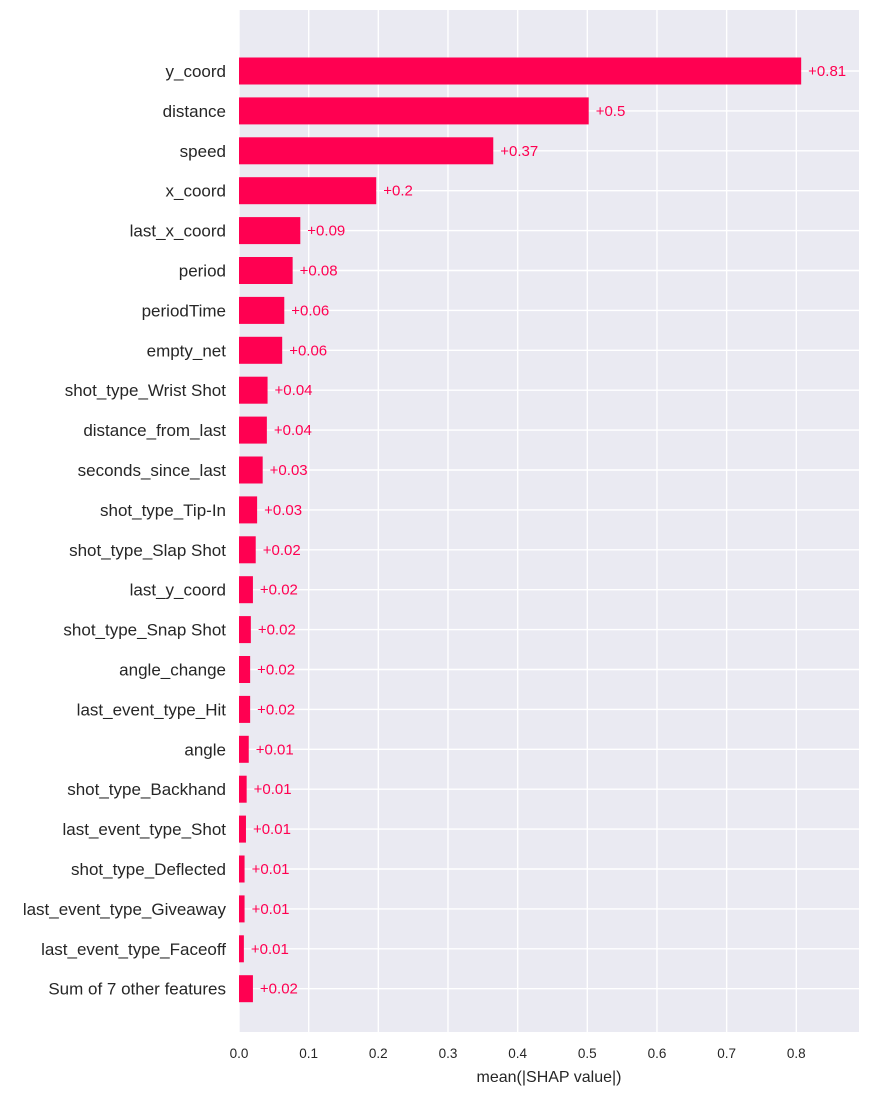 Image resolution: width=869 pixels, height=1110 pixels. What do you see at coordinates (549, 1077) in the screenshot?
I see `x-axis-title: mean(|SHAP value|)` at bounding box center [549, 1077].